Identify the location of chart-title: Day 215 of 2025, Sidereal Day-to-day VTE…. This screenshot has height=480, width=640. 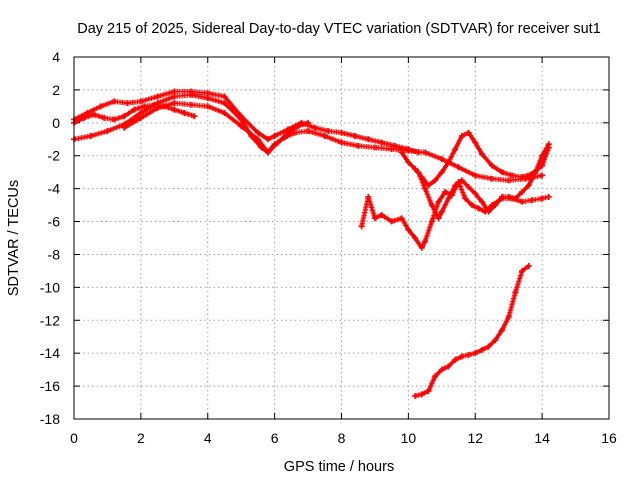
(339, 29).